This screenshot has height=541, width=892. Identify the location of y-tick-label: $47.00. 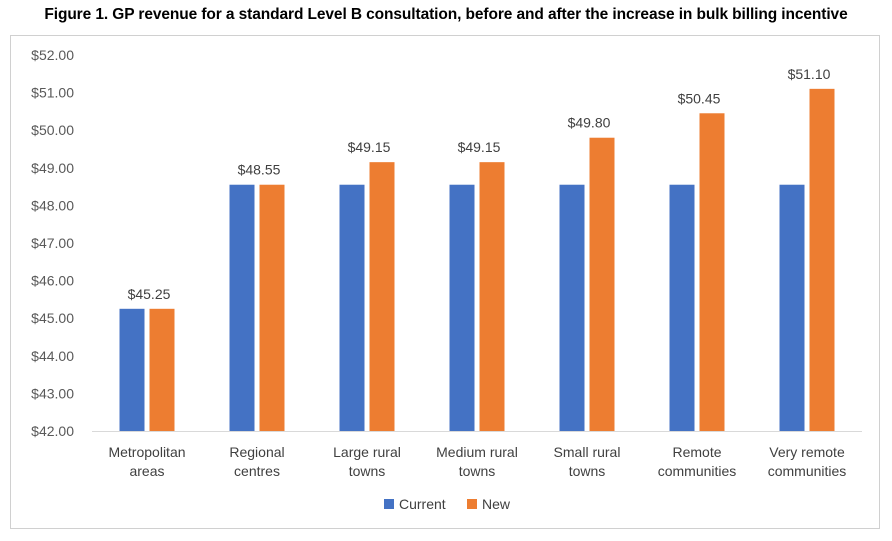
(52, 243).